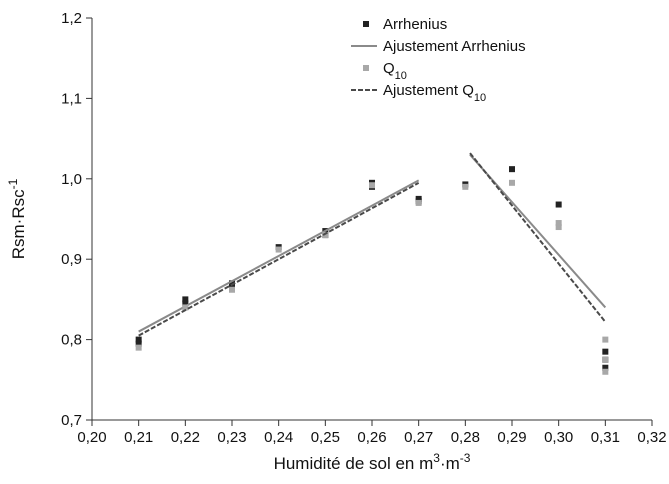 This screenshot has height=484, width=669. What do you see at coordinates (231, 437) in the screenshot?
I see `x-tick-label: 0,23` at bounding box center [231, 437].